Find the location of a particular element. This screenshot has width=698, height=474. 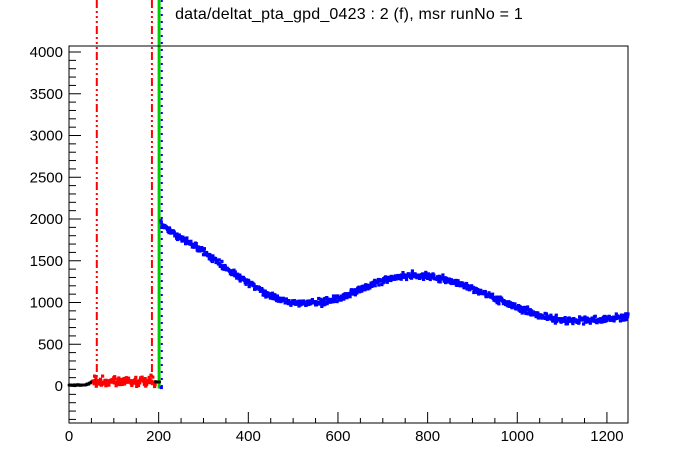

x-tick-label: 1000 is located at coordinates (517, 436).